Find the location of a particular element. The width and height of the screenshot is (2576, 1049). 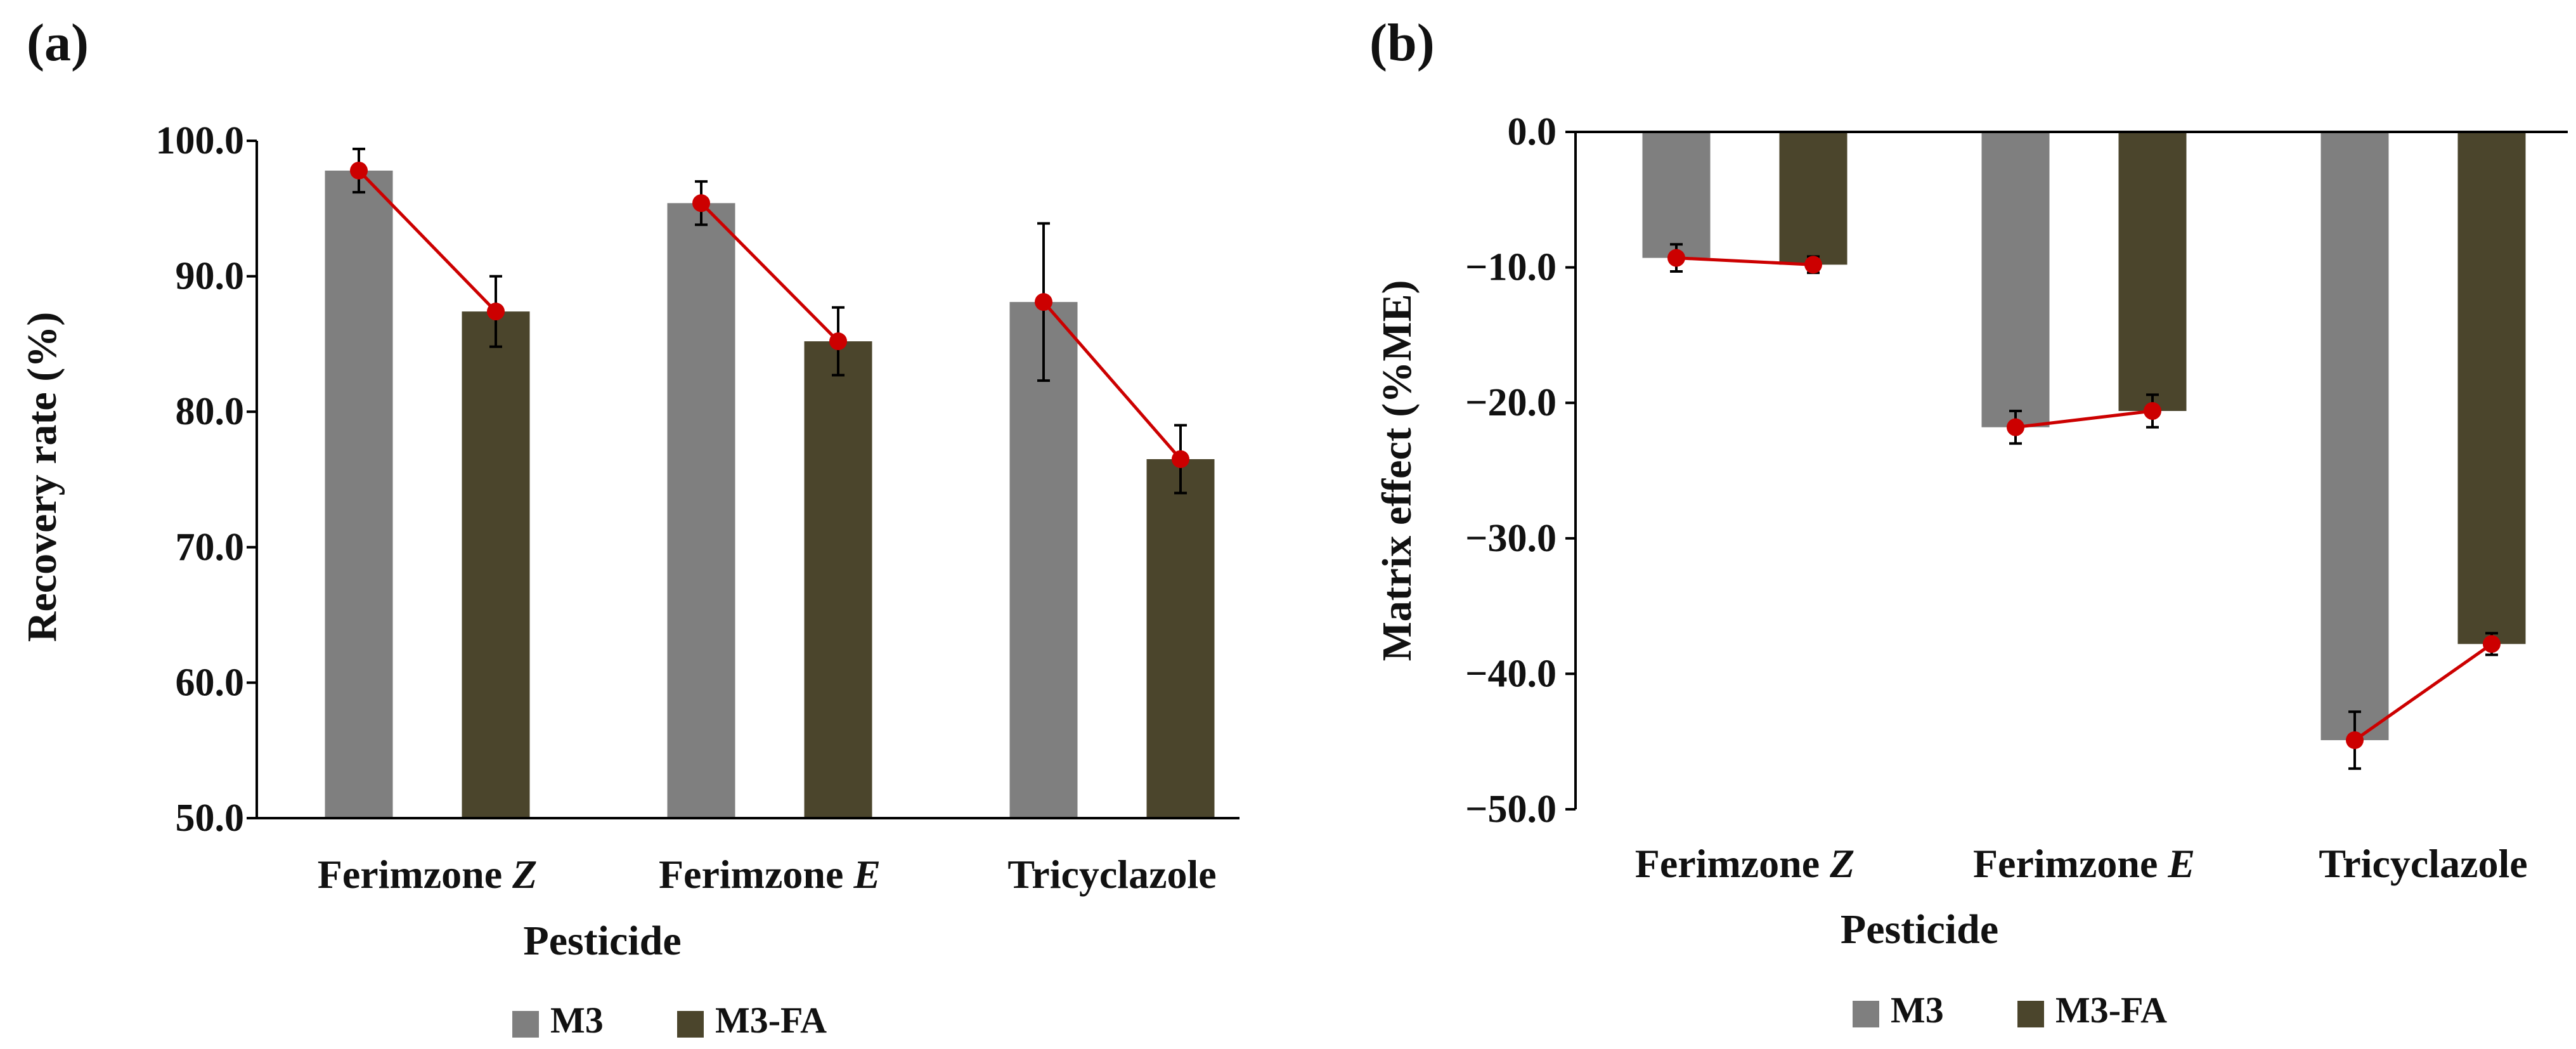

y-tick-label: −30.0 is located at coordinates (1511, 538).